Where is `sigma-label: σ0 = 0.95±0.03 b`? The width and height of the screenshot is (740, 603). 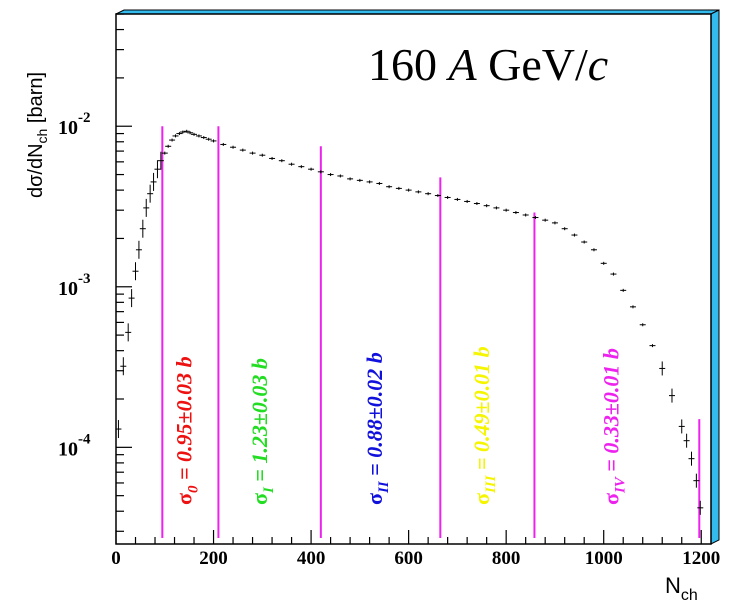
sigma-label: σ0 = 0.95±0.03 b is located at coordinates (187, 430).